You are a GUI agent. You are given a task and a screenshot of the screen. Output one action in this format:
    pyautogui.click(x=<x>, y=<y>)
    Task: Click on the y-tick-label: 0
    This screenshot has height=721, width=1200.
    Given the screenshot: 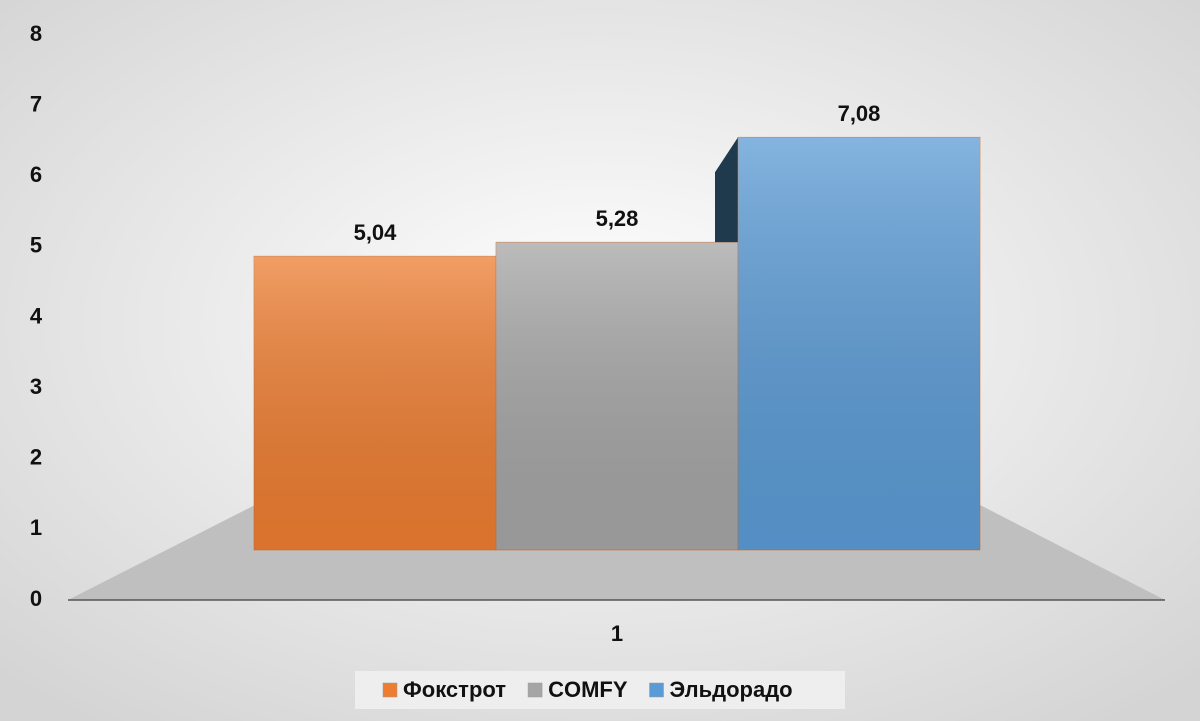 What is the action you would take?
    pyautogui.click(x=36, y=598)
    